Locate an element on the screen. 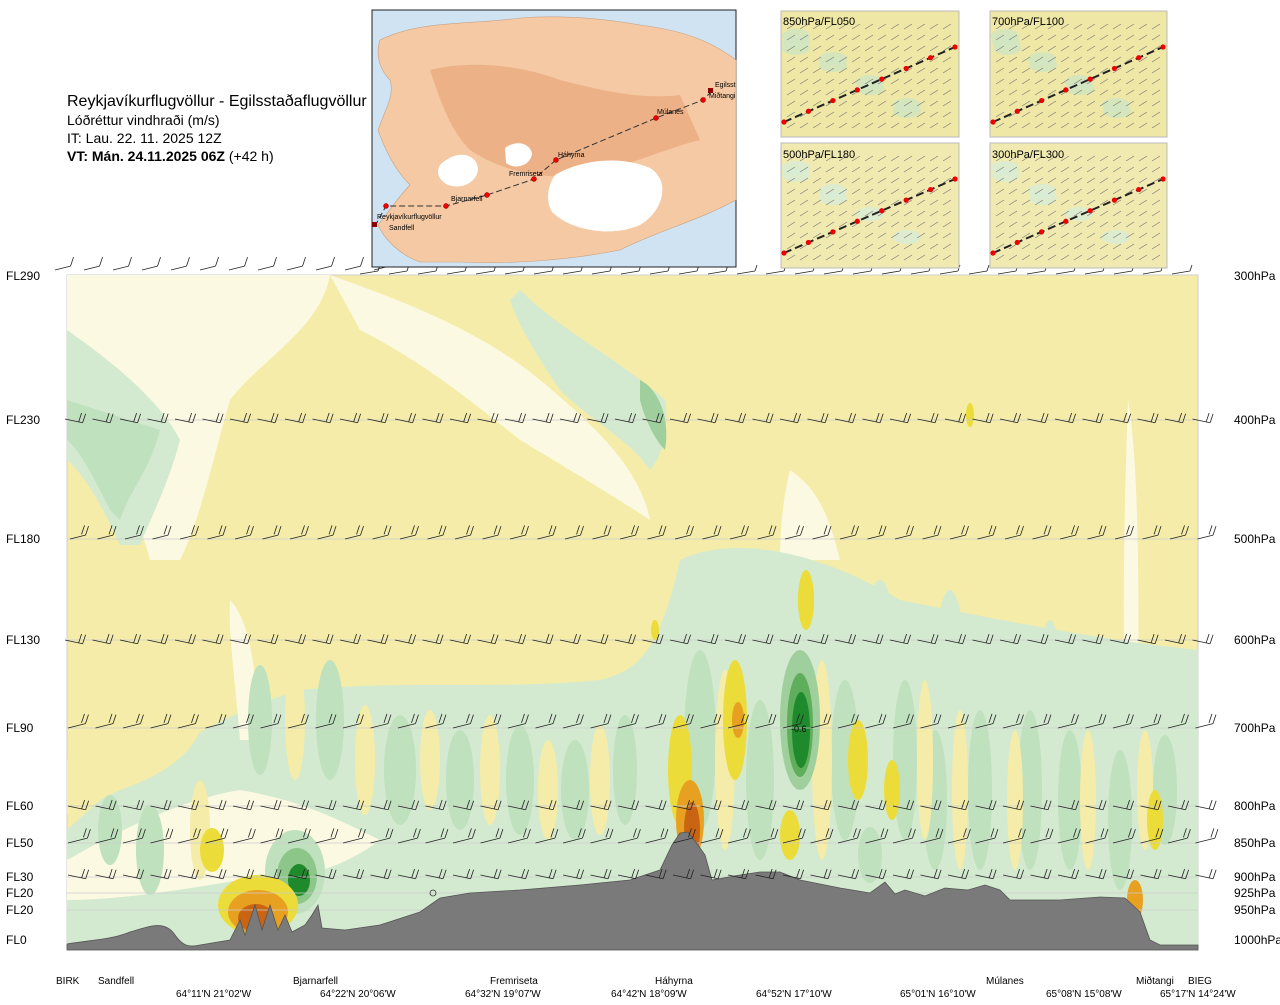 This screenshot has width=1280, height=1005. map-label-bjarnarfell: Bjarnarfell is located at coordinates (467, 199).